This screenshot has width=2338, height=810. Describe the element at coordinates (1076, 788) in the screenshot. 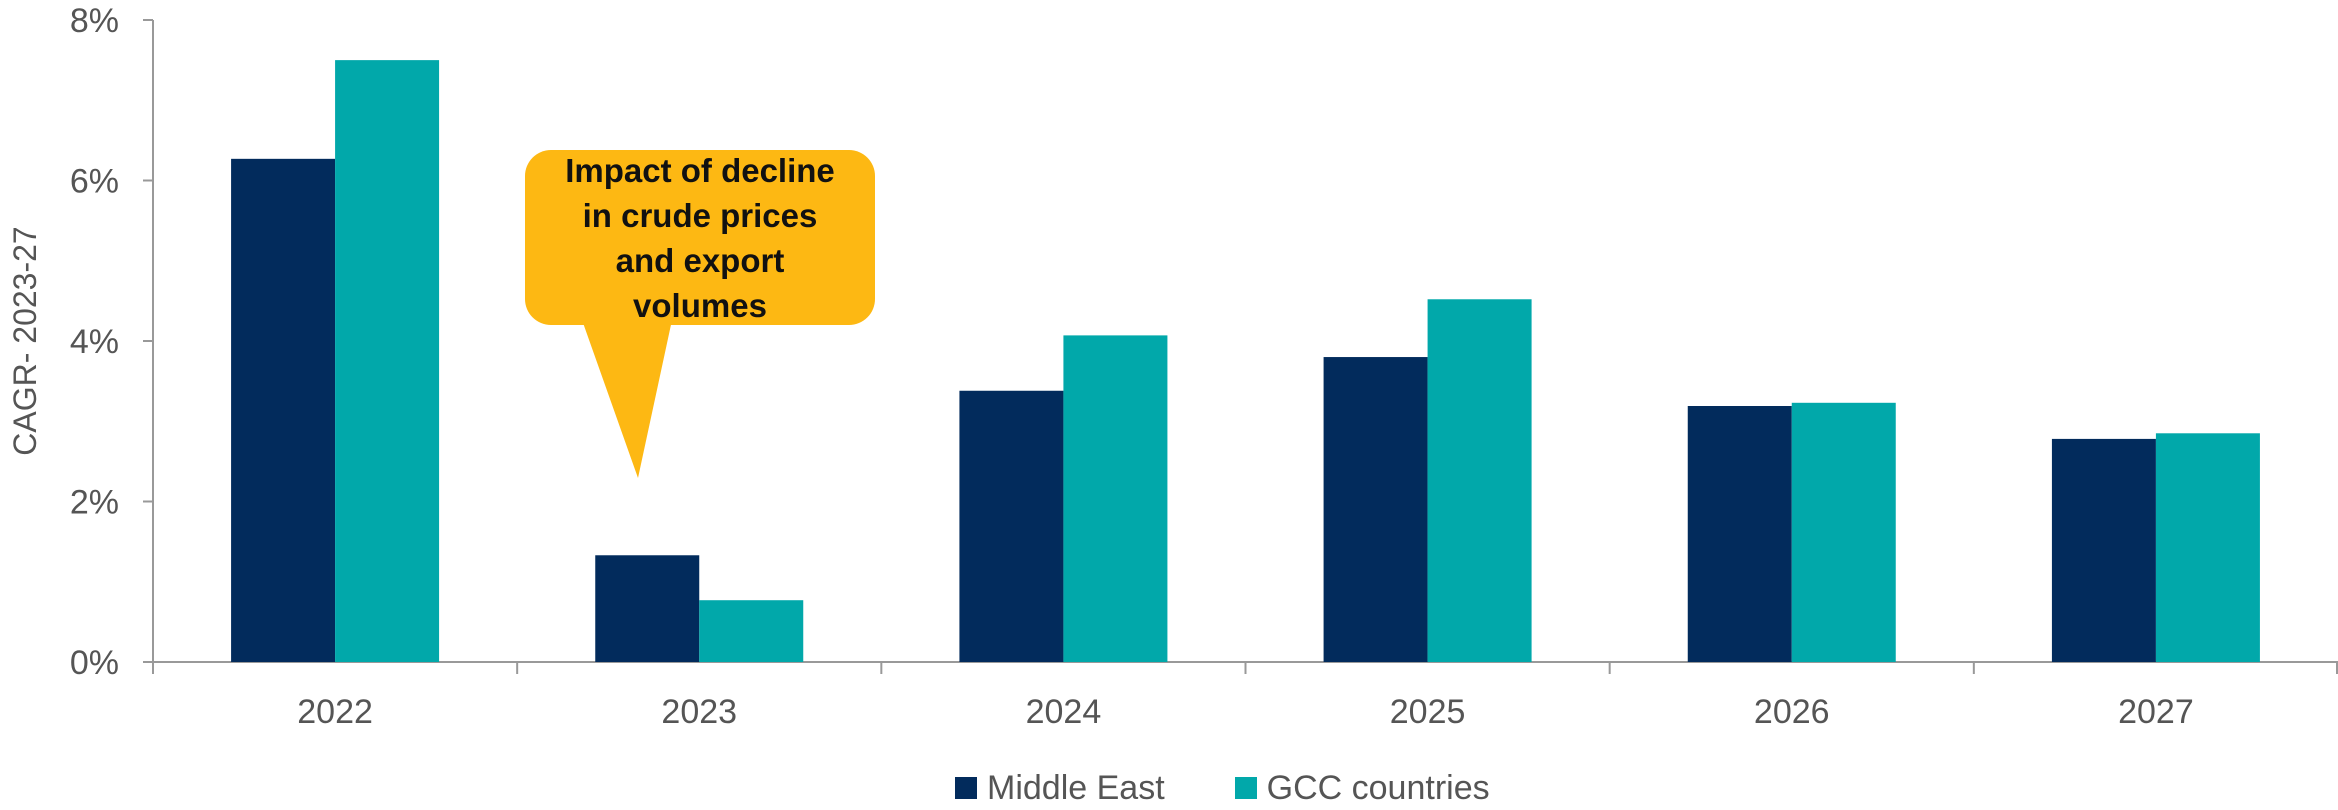

I see `legend-label-middle-east: Middle East` at that location.